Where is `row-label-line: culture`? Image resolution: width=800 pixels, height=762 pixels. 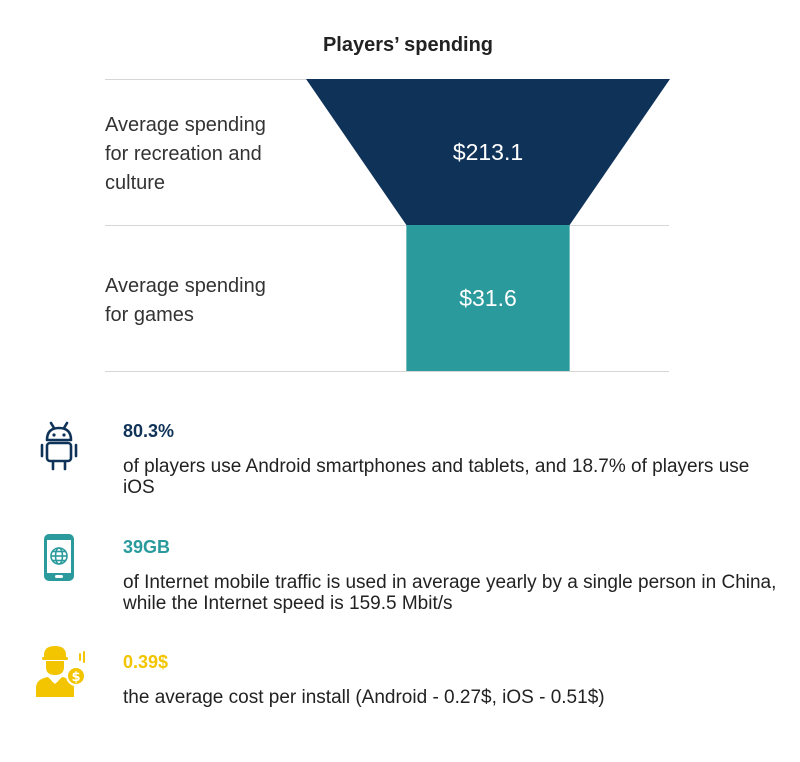
row-label-line: culture is located at coordinates (135, 183).